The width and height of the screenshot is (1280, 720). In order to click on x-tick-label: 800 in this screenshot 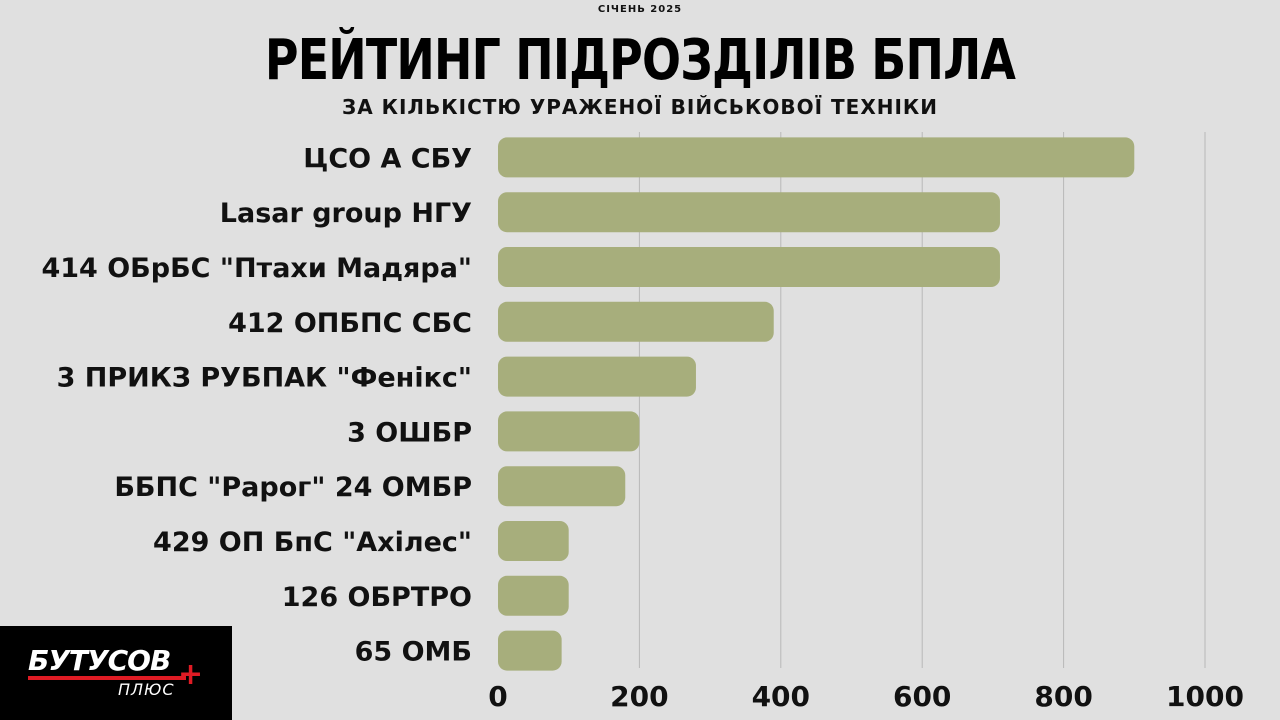, I will do `click(1063, 696)`.